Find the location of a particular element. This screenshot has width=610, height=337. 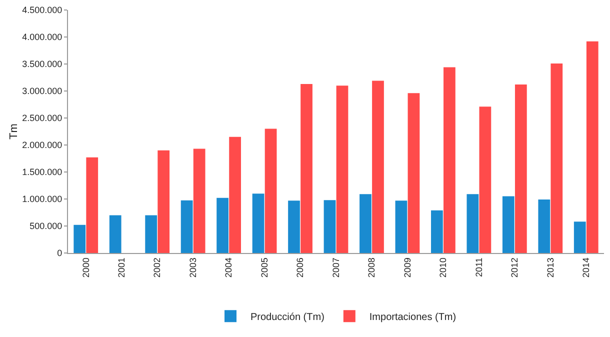

y-tick-label: 2.000.000 is located at coordinates (42, 145).